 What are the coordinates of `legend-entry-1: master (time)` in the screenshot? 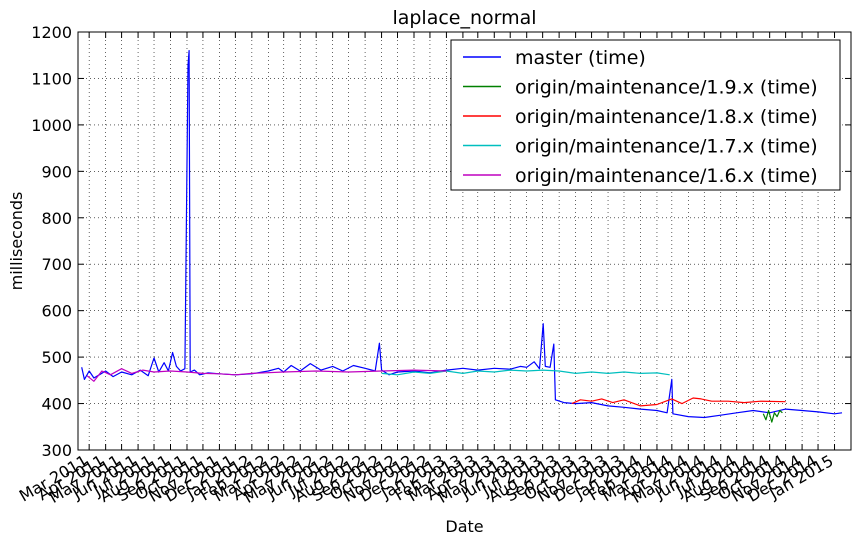 It's located at (580, 58).